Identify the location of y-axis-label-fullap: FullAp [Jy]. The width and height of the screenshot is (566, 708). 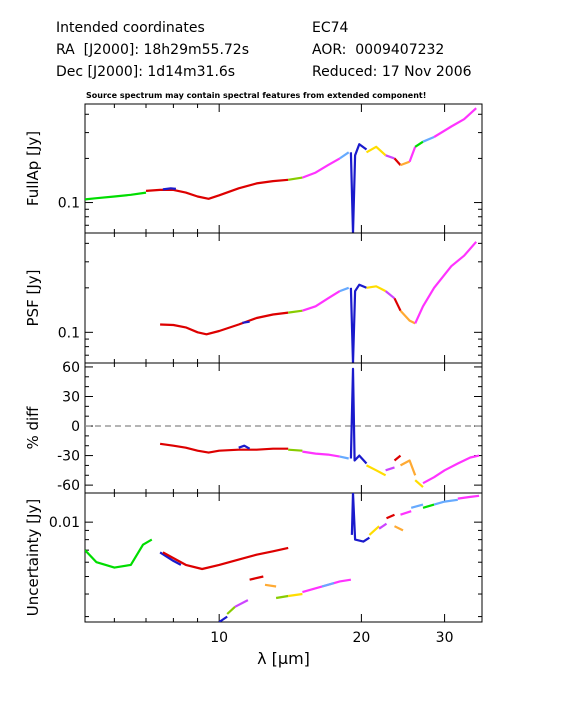
(33, 168).